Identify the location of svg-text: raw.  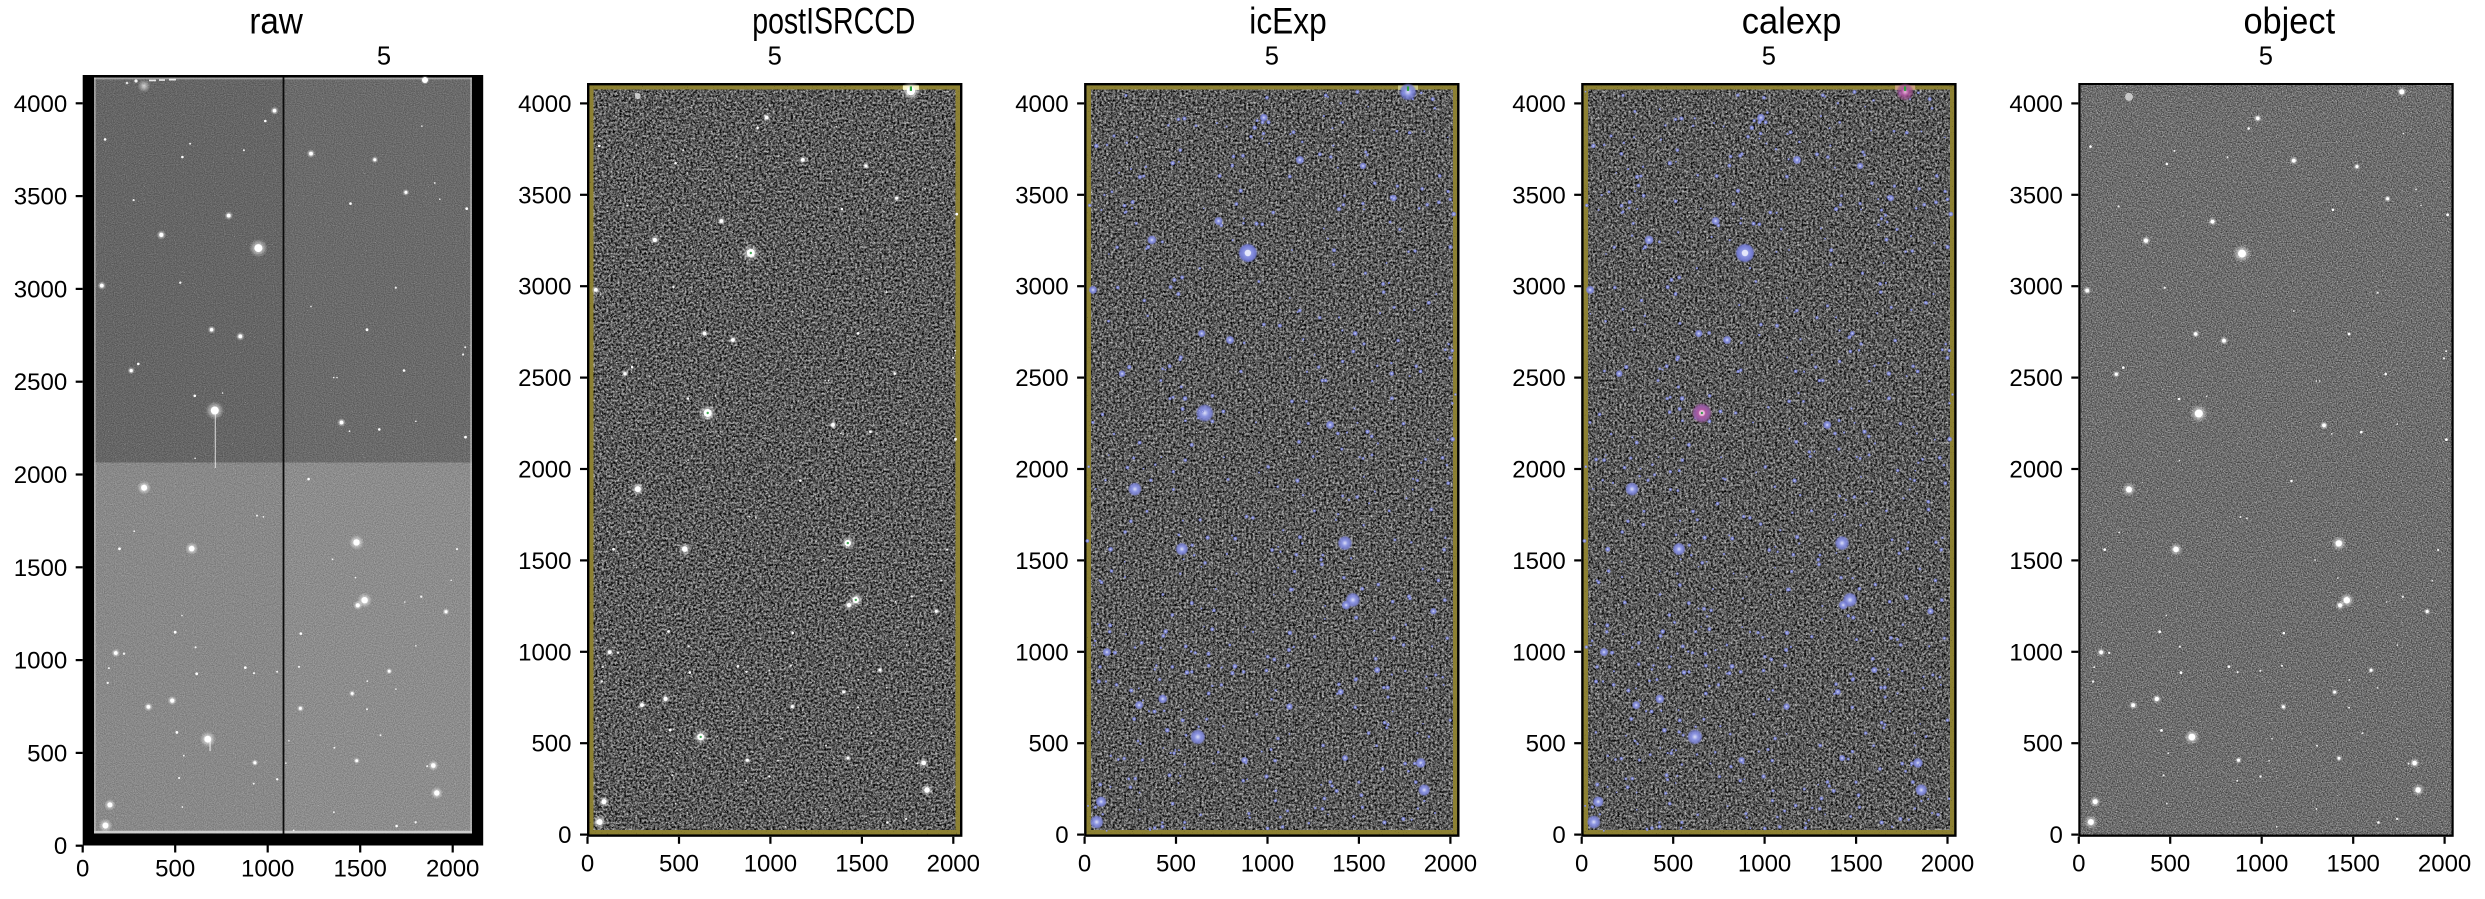
(276, 21).